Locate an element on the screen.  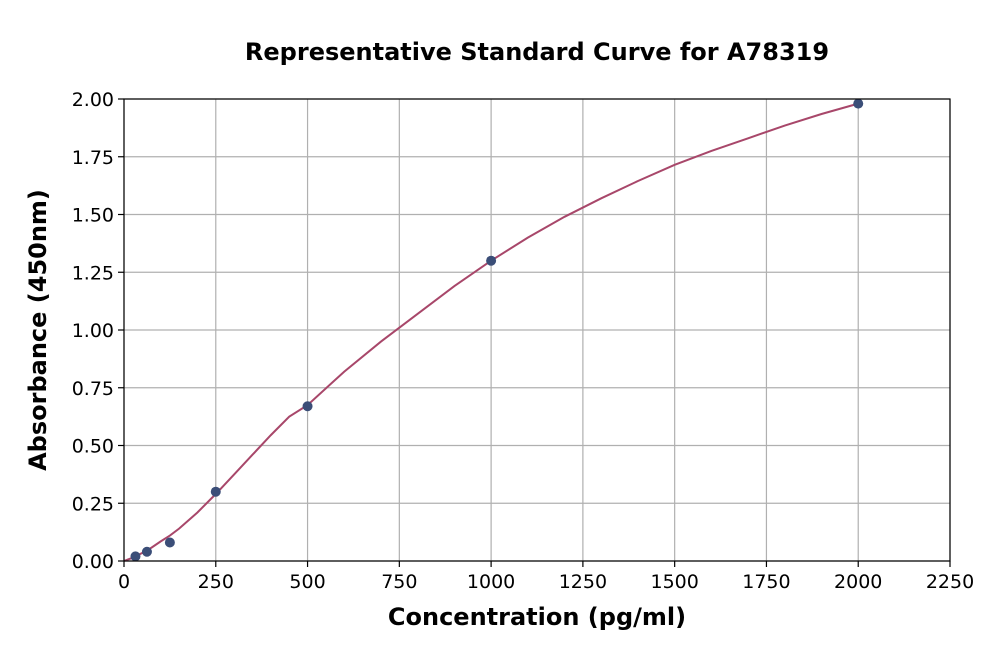
y-tick-label: 0.25 is located at coordinates (93, 504).